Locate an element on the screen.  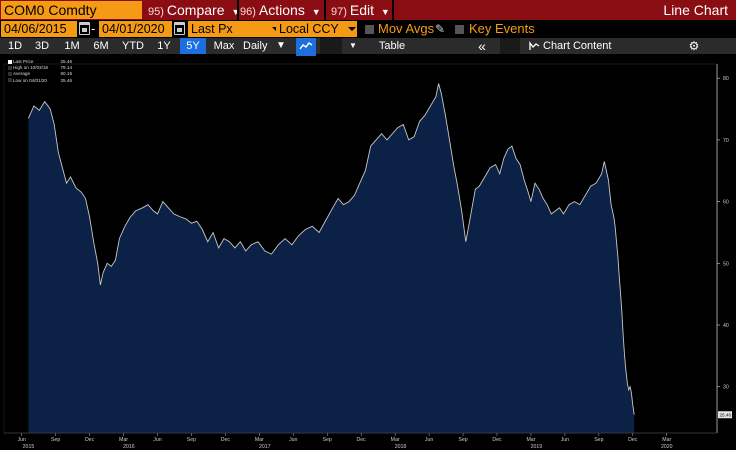
start-date-field: 04/06/2015 is located at coordinates (39, 29).